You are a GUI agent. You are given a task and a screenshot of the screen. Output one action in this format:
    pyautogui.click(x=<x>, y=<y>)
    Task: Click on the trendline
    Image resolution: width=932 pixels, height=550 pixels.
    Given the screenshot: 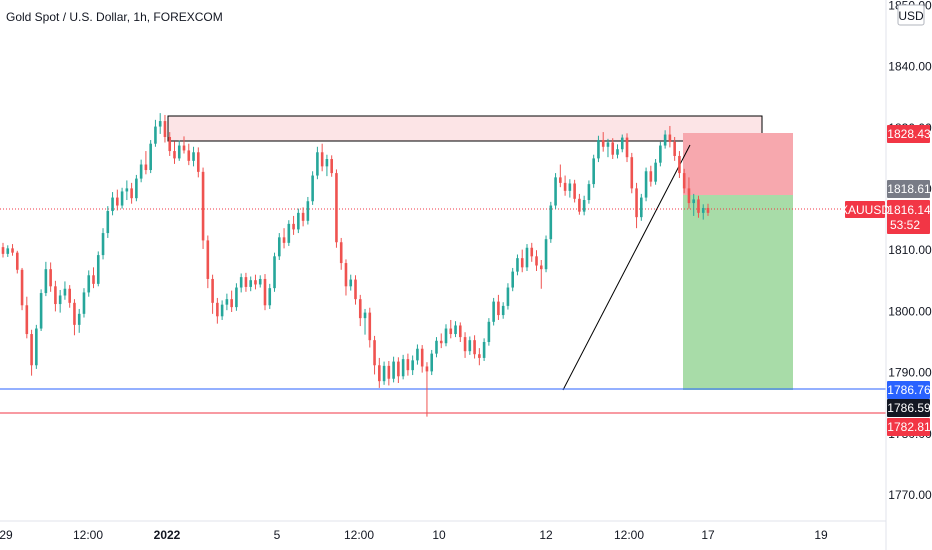 What is the action you would take?
    pyautogui.click(x=626, y=267)
    